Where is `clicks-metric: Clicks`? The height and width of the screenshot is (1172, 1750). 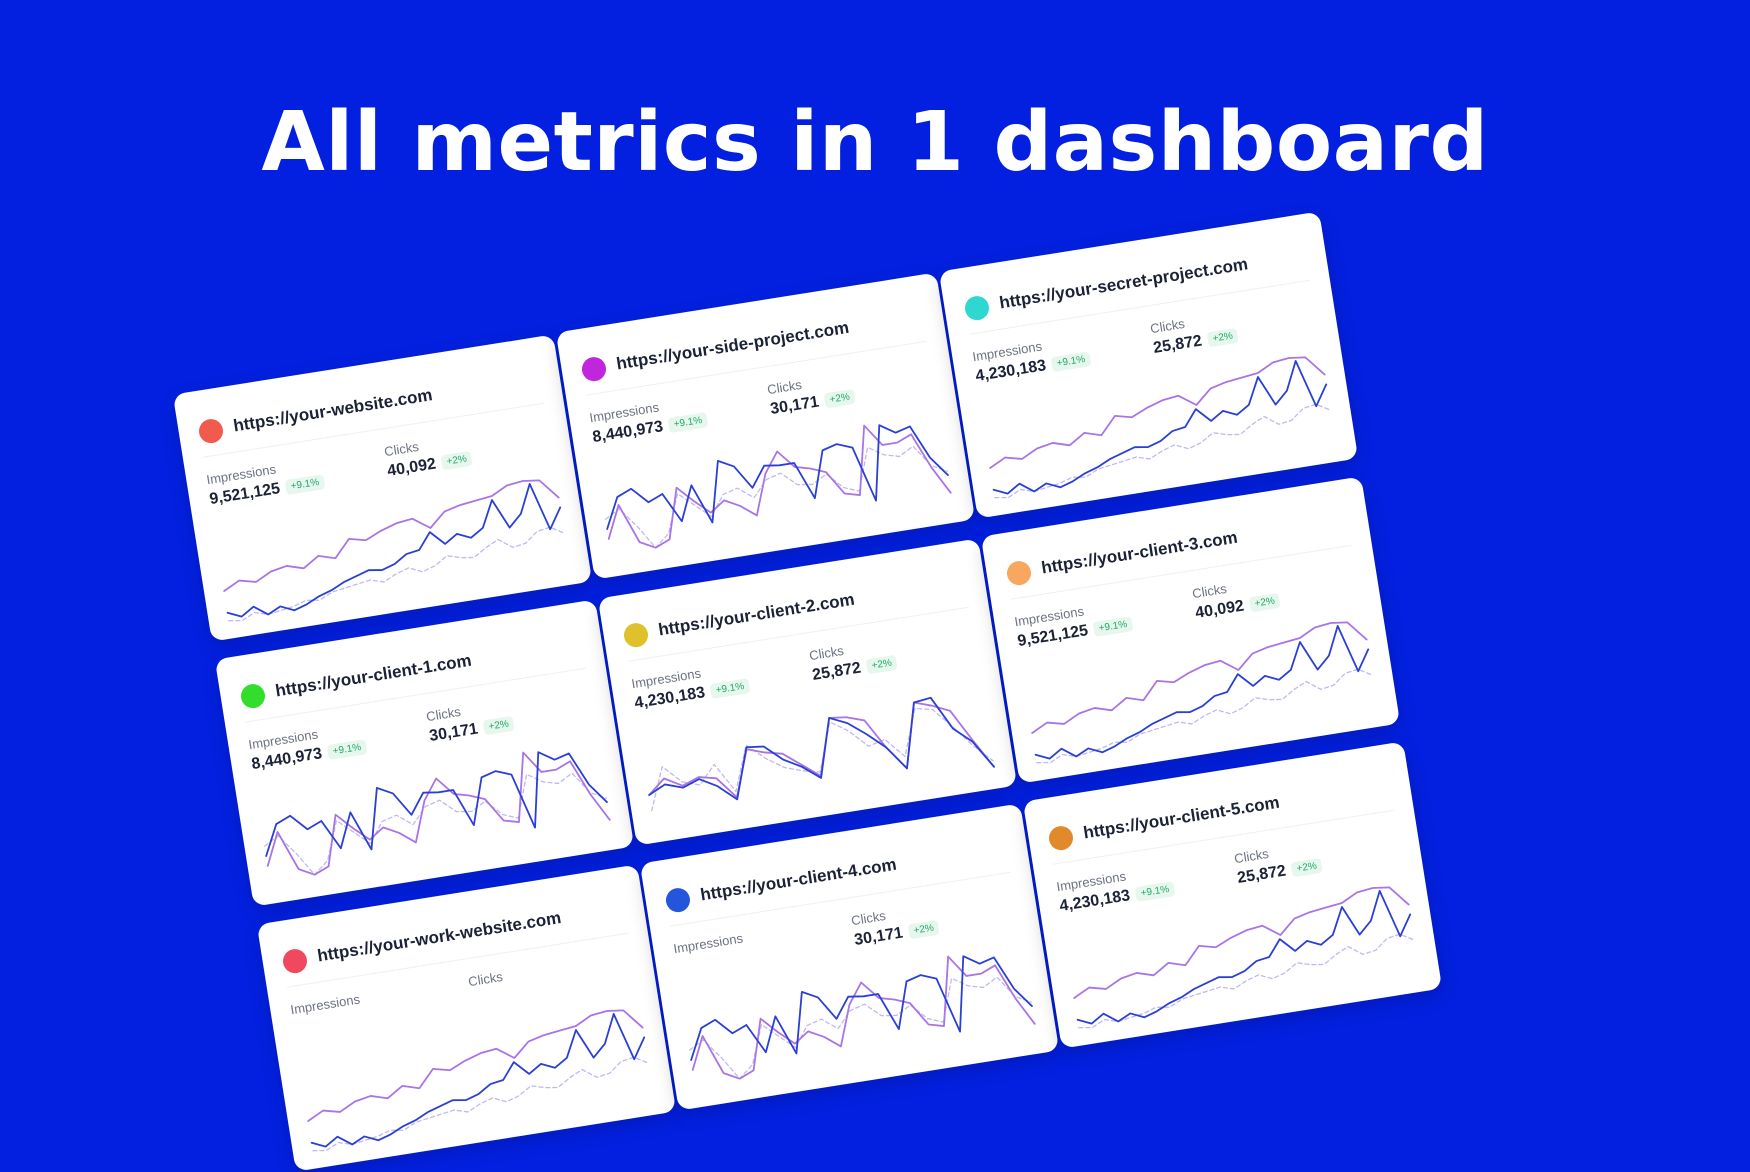 clicks-metric: Clicks is located at coordinates (485, 981).